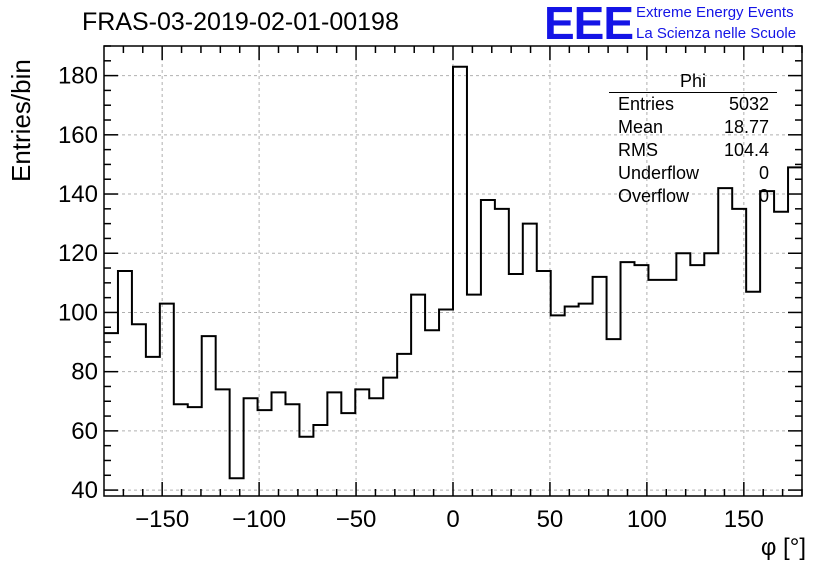  Describe the element at coordinates (78, 76) in the screenshot. I see `y-tick-label: 180` at that location.